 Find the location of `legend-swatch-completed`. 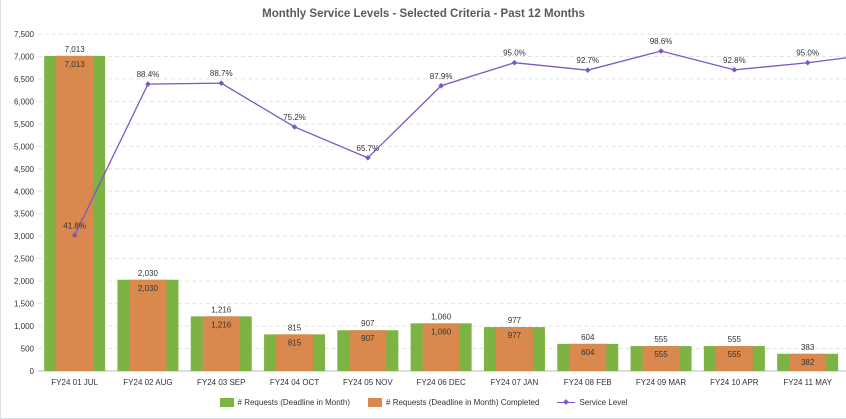

legend-swatch-completed is located at coordinates (375, 402).